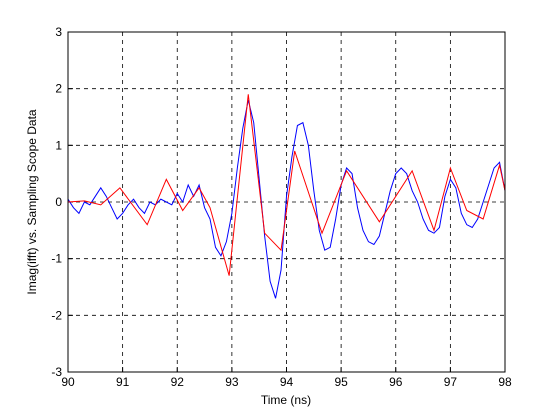 The height and width of the screenshot is (420, 560). Describe the element at coordinates (58, 202) in the screenshot. I see `y-tick-label: 0` at that location.